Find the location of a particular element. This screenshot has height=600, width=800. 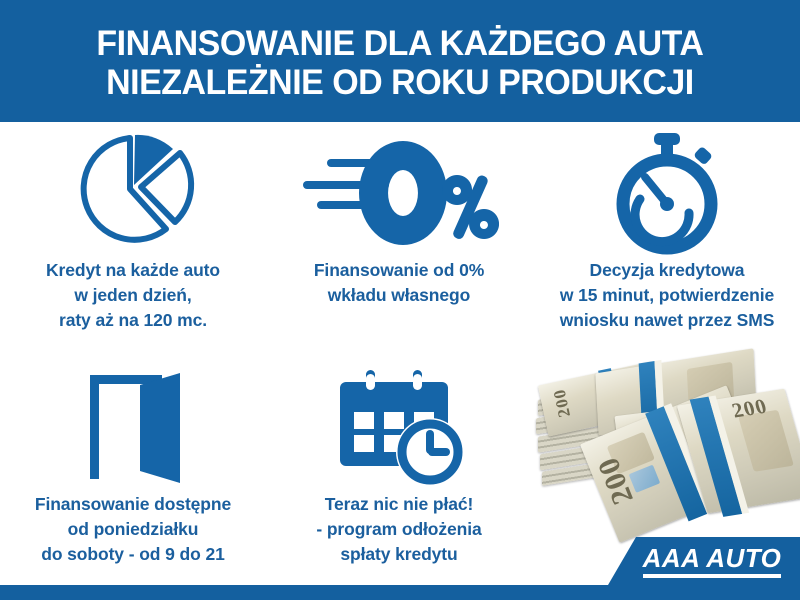

logo-inner: AAA AUTO is located at coordinates (704, 561).